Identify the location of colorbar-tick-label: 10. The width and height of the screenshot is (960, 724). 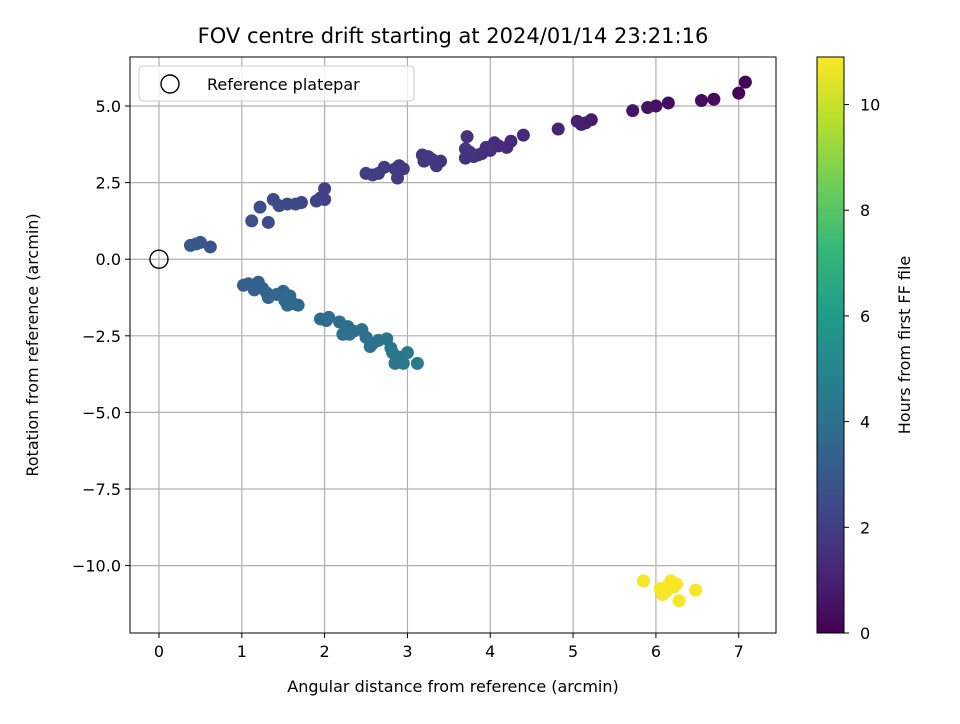
(870, 105).